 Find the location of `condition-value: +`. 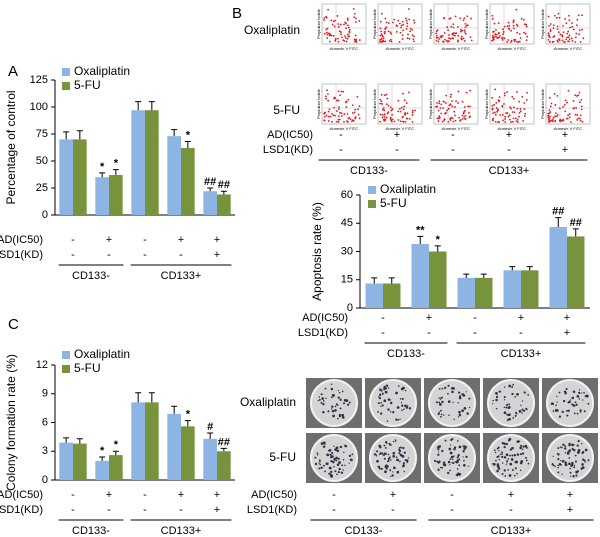

condition-value: + is located at coordinates (570, 510).